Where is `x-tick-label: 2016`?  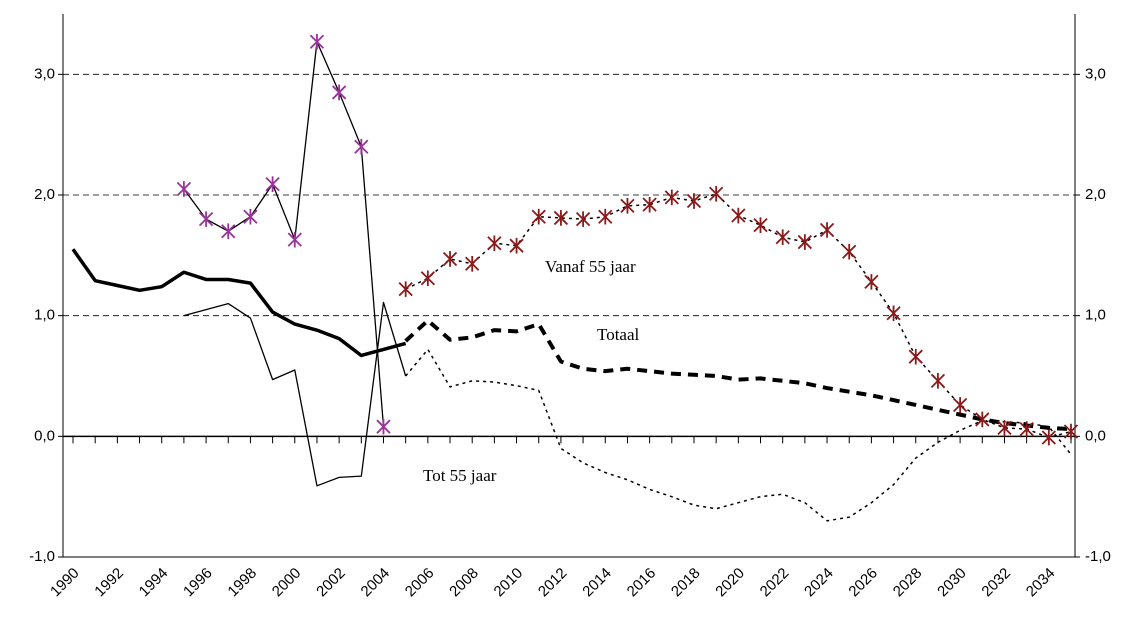
x-tick-label: 2016 is located at coordinates (642, 583).